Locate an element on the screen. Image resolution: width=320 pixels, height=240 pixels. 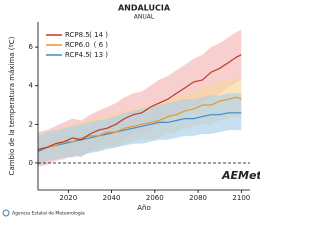
y-axis-label: Cambio de la temperatura máxima (ºC) is located at coordinates (12, 105).